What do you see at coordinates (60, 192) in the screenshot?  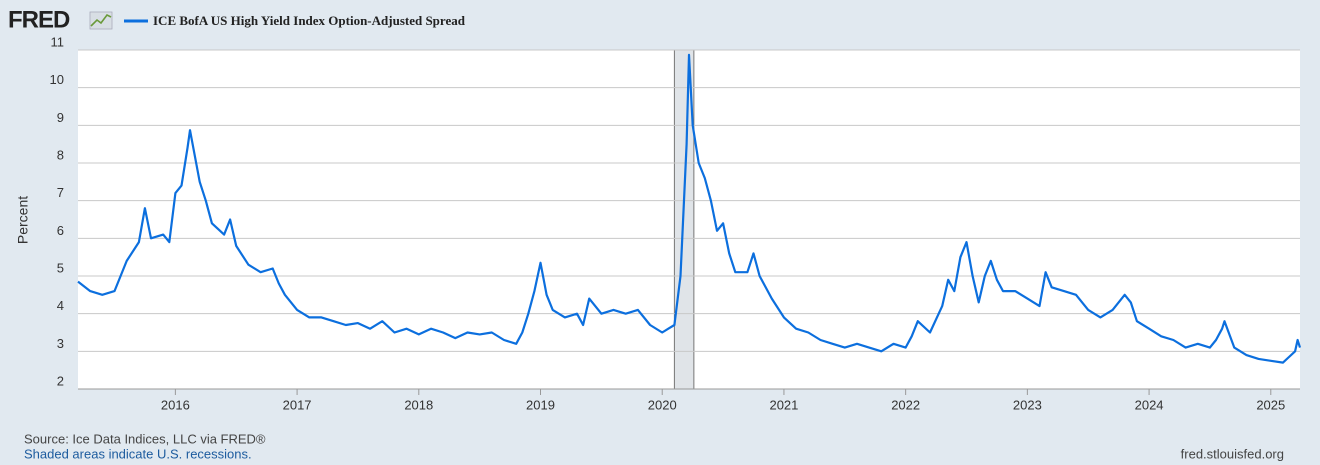 I see `y-tick-label: 7` at bounding box center [60, 192].